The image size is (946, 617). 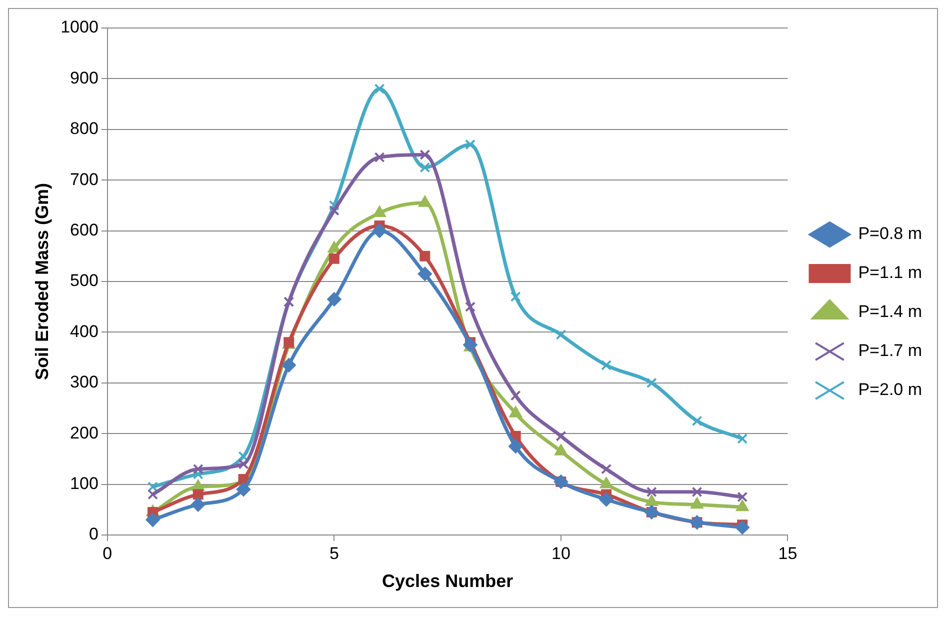 What do you see at coordinates (84, 432) in the screenshot?
I see `y-tick-label: 200` at bounding box center [84, 432].